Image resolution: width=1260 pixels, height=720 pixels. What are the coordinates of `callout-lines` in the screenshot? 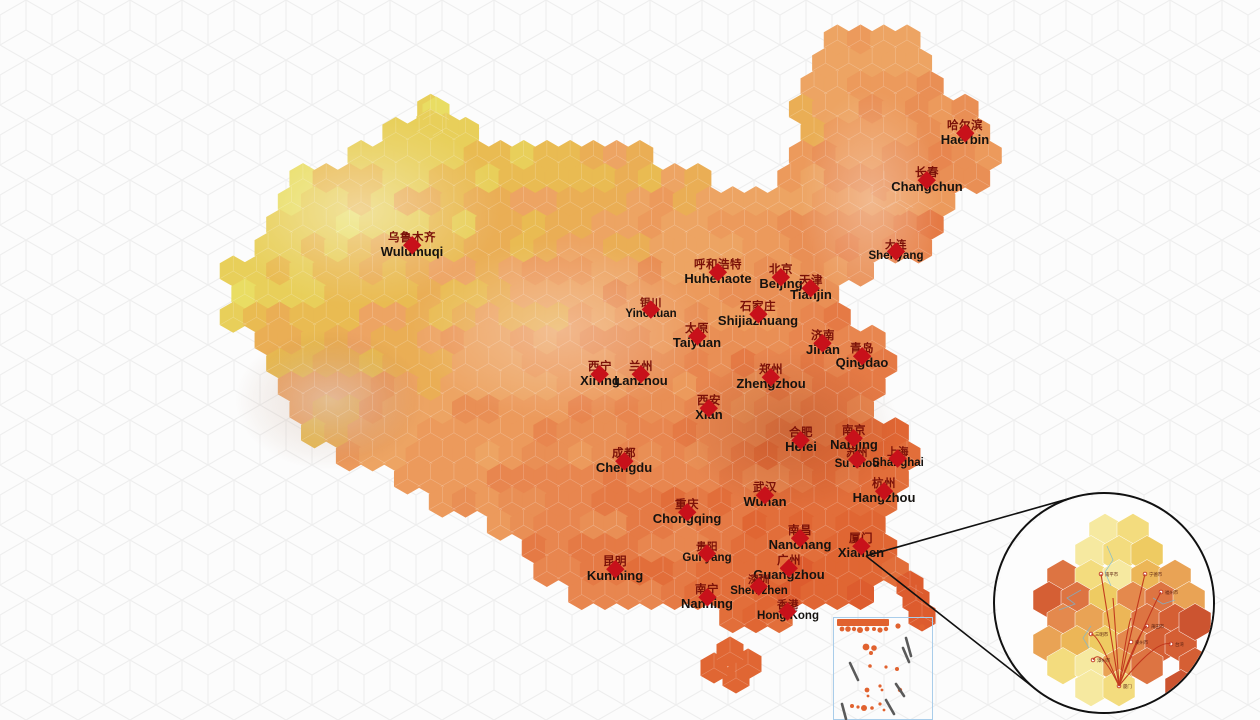 It's located at (970, 593).